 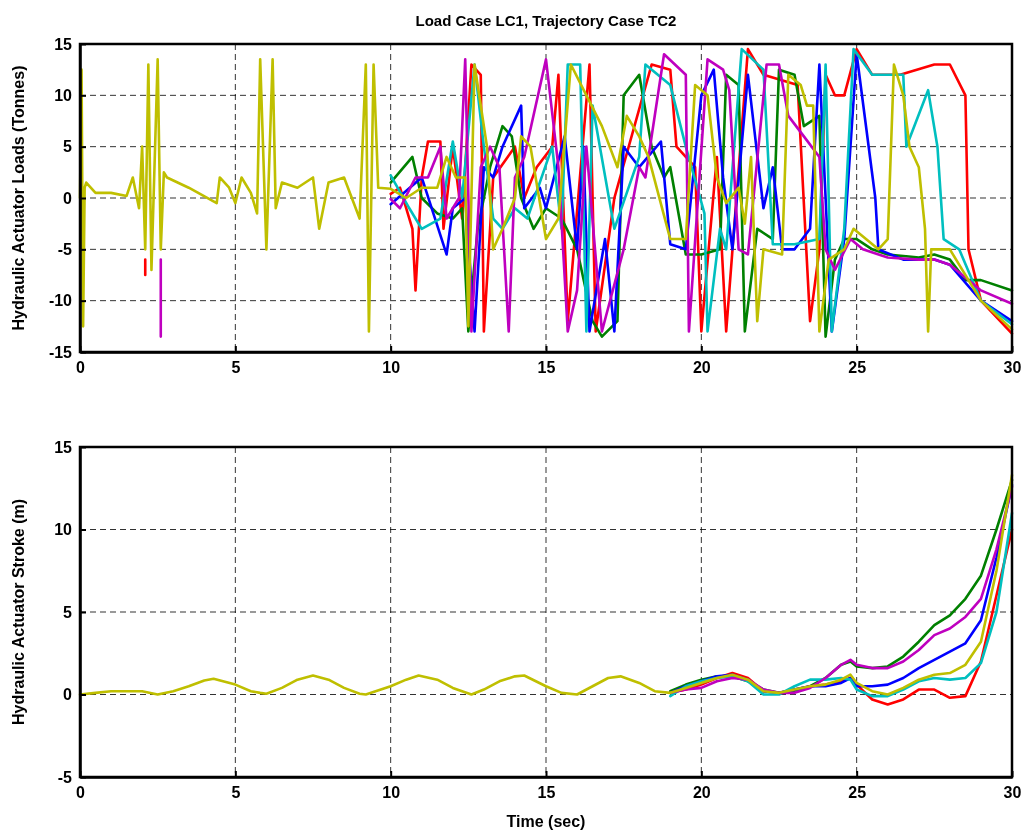 What do you see at coordinates (60, 301) in the screenshot?
I see `y-tick-label: -10` at bounding box center [60, 301].